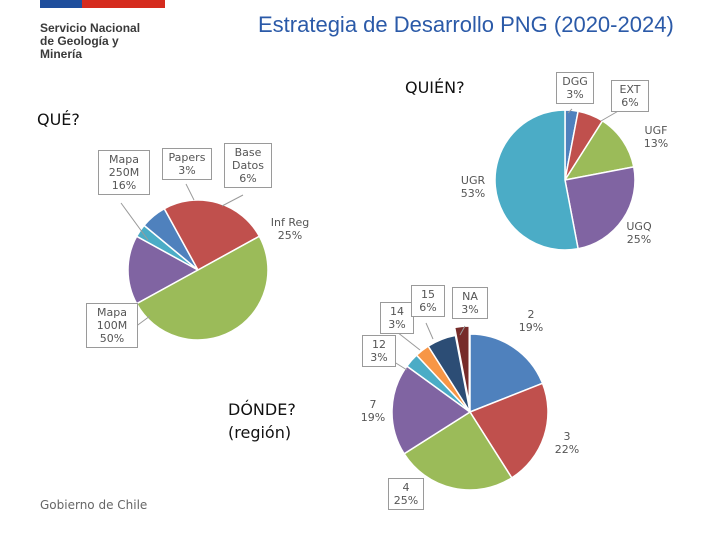  Describe the element at coordinates (428, 294) in the screenshot. I see `data-label-name: 15` at that location.